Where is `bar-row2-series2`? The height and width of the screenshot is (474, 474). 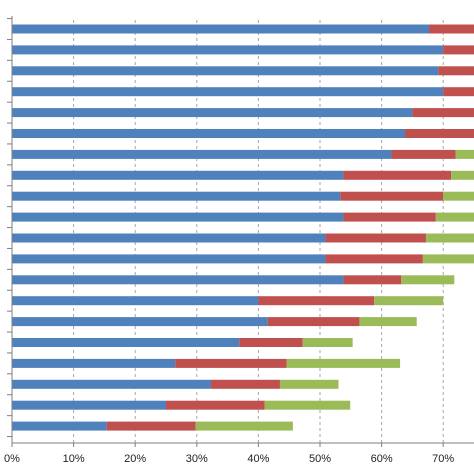
bar-row2-series2 is located at coordinates (458, 50).